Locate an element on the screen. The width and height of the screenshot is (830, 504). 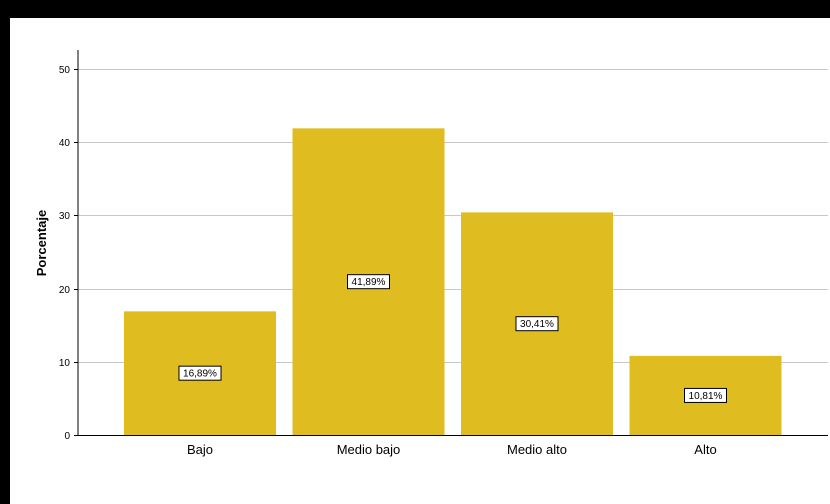
y-tick-label: 40 is located at coordinates (65, 143).